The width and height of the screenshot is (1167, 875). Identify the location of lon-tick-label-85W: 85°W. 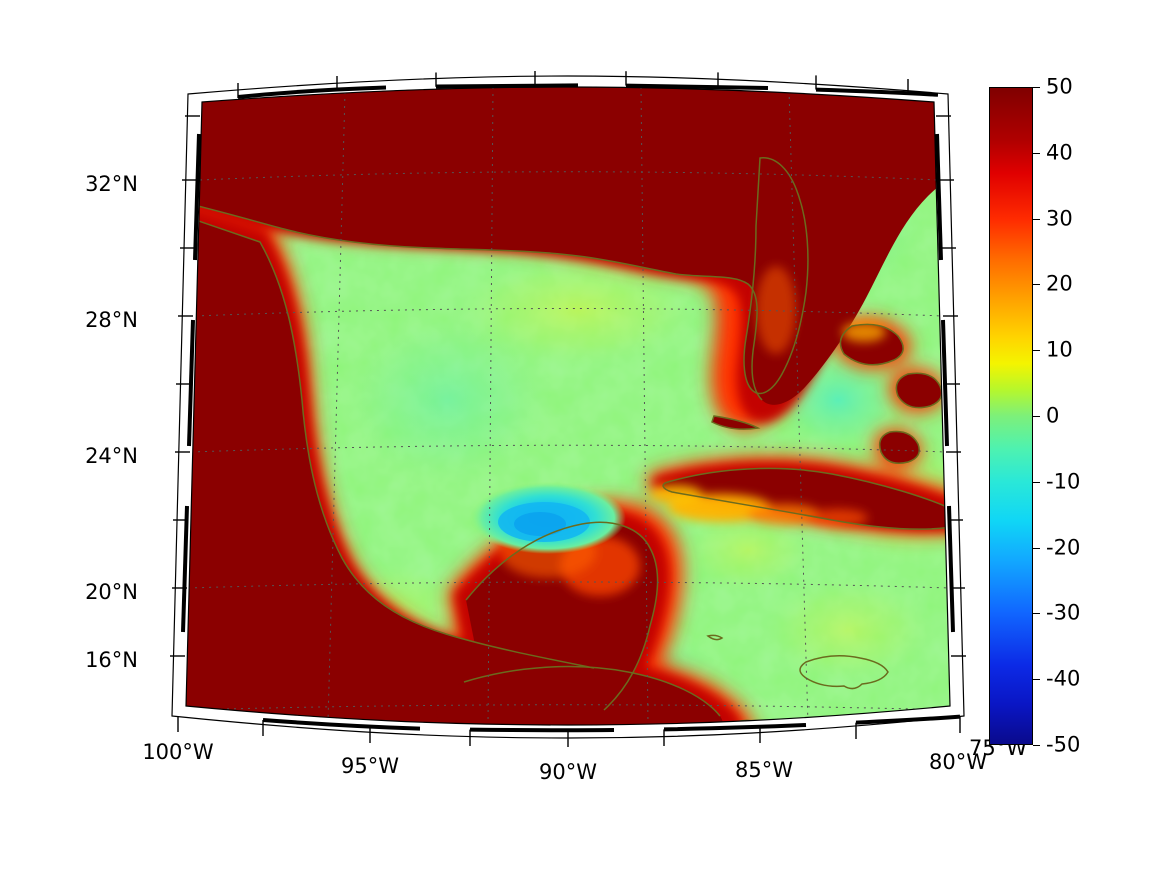
(764, 770).